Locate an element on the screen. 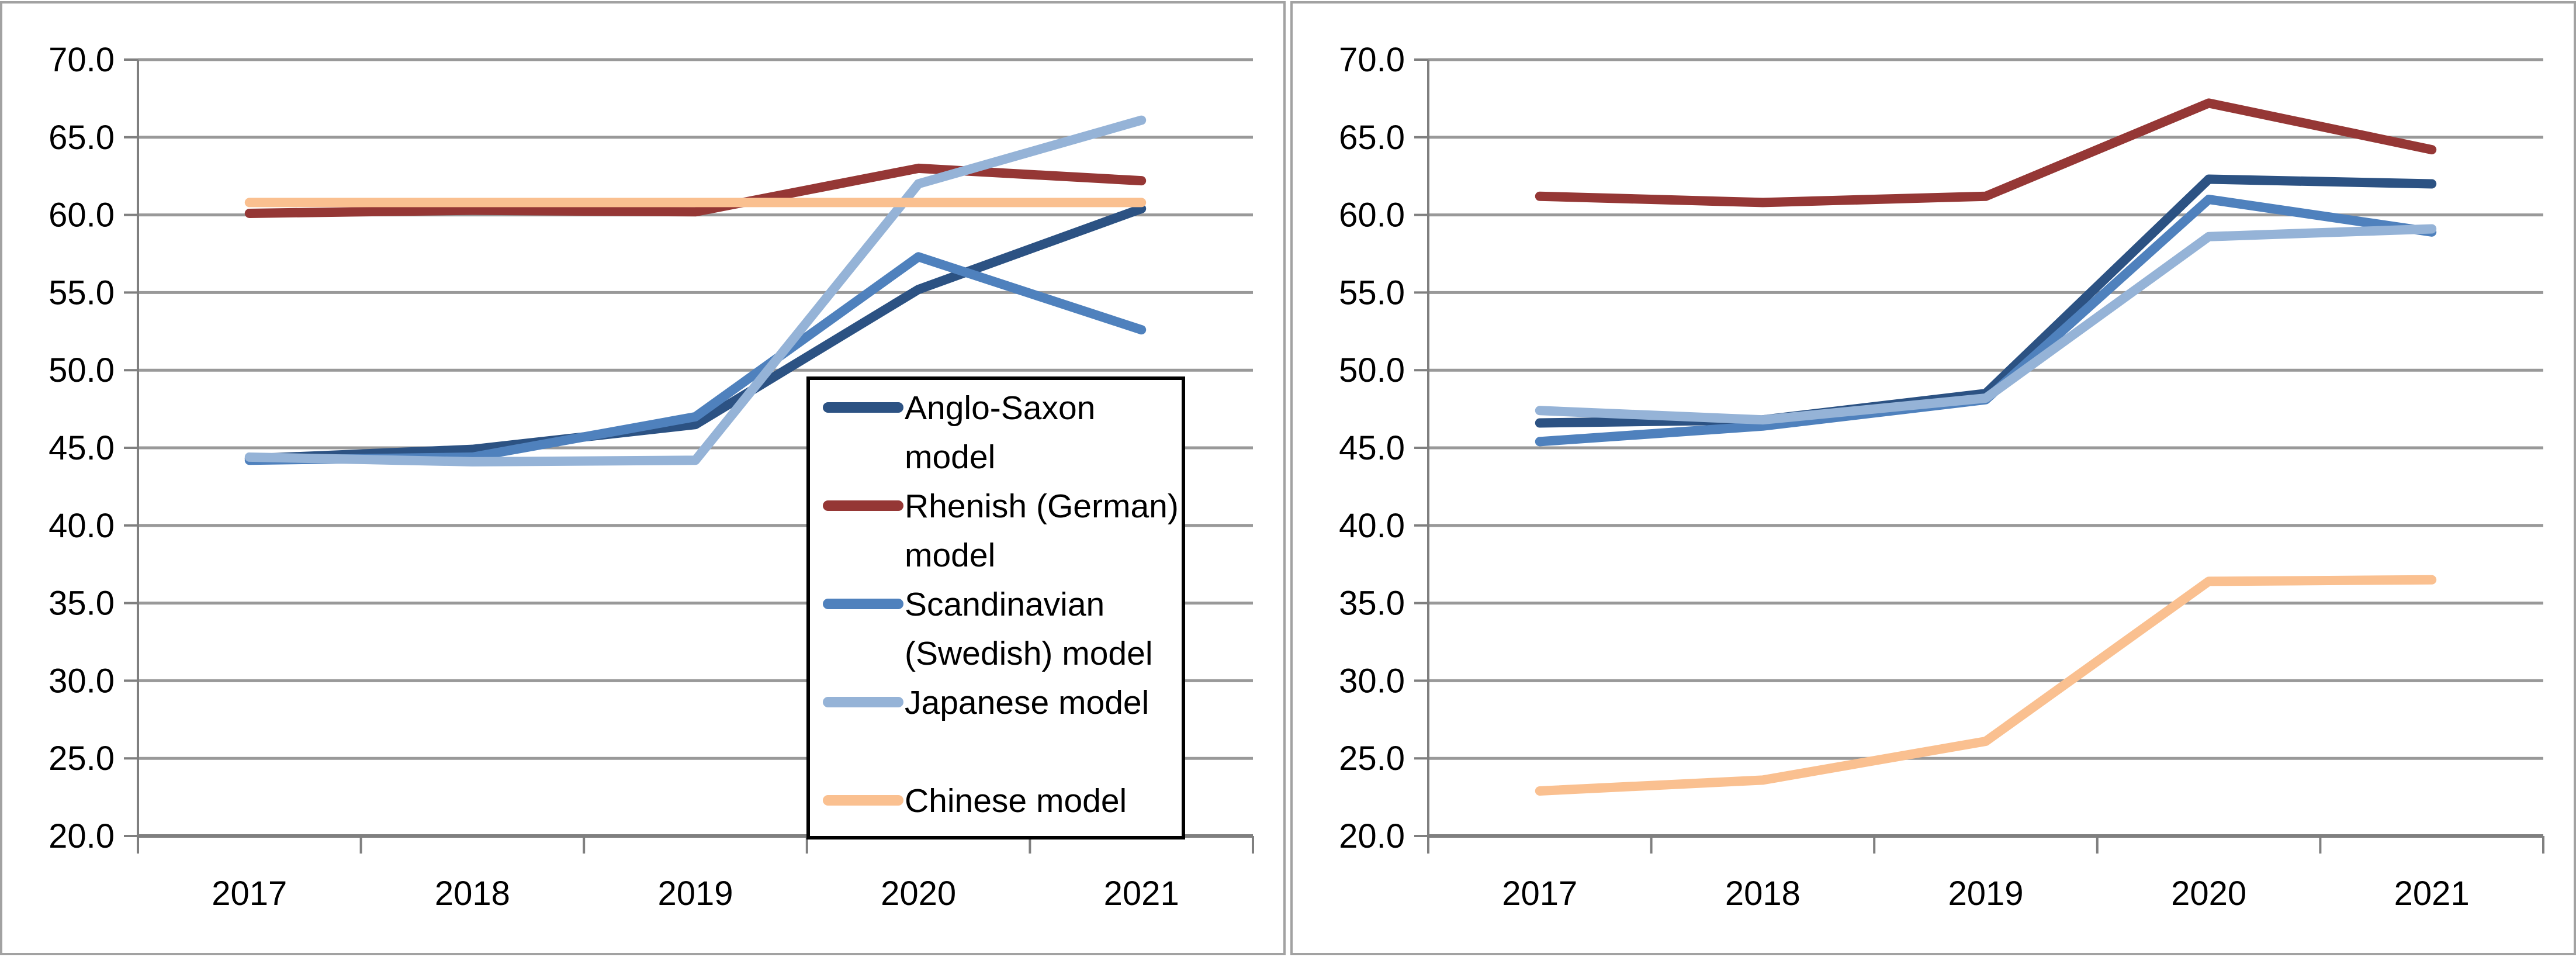 The width and height of the screenshot is (2576, 957). legend-item-rhenish: Rhenish (German) model is located at coordinates (1002, 531).